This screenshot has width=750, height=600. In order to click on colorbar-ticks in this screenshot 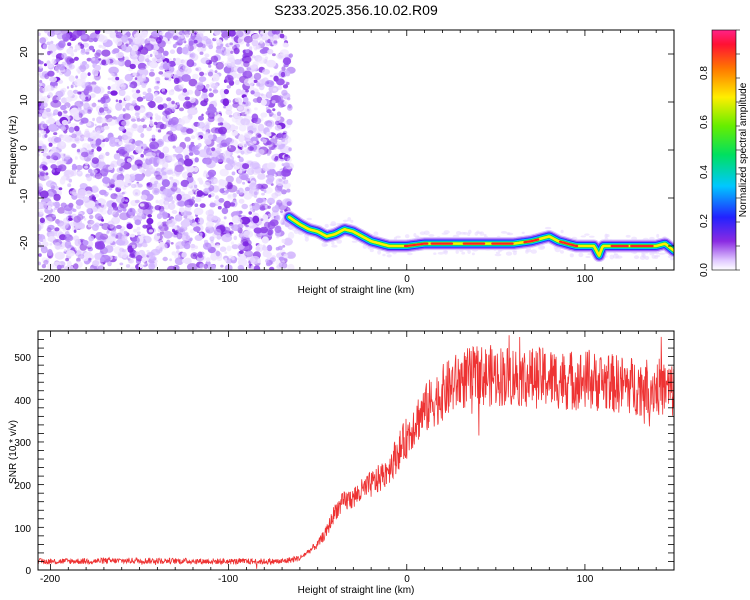, I will do `click(738, 150)`.